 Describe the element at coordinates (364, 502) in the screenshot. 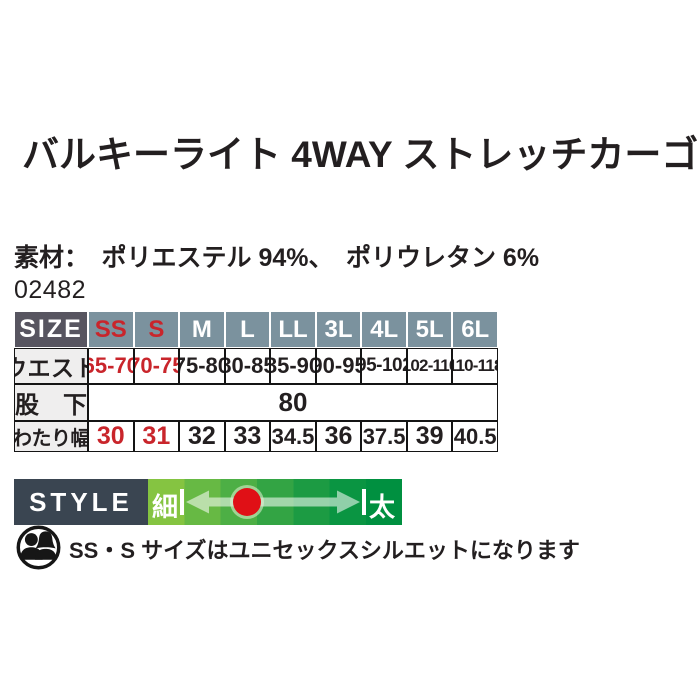

I see `right-tick` at that location.